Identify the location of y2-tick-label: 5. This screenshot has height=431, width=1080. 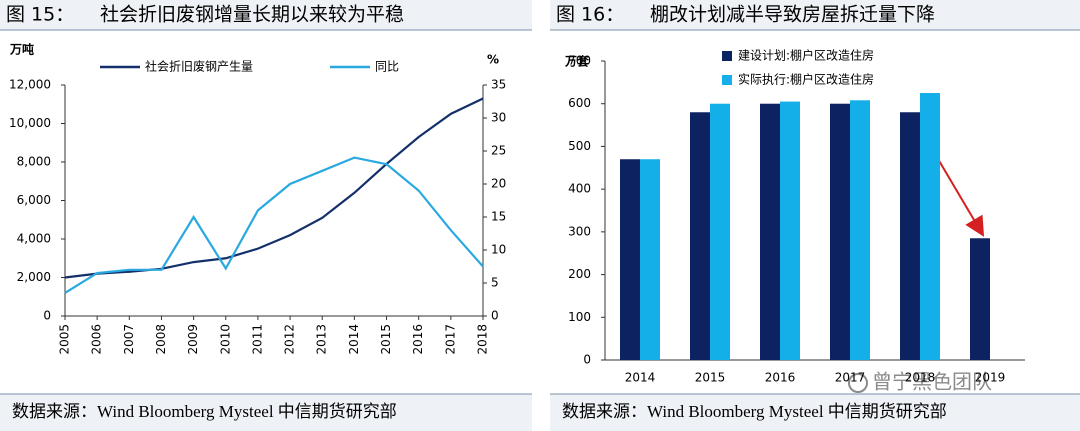
(495, 283).